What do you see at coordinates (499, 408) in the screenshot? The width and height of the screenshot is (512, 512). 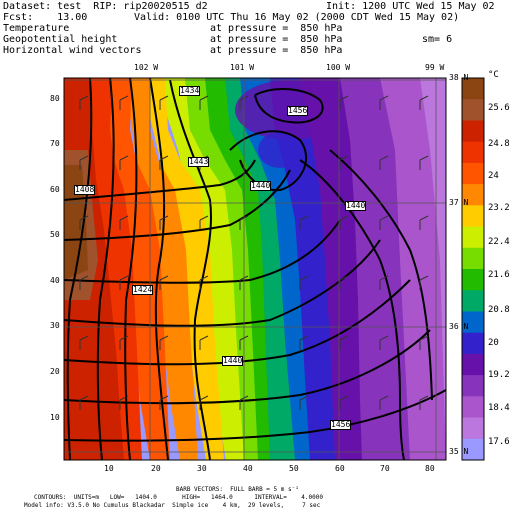 I see `colorbar-tick: 18.4` at bounding box center [499, 408].